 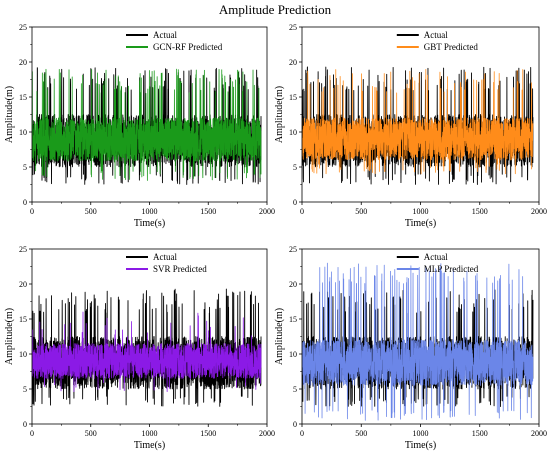 What do you see at coordinates (437, 263) in the screenshot?
I see `legend: Actual MLP Predicted` at bounding box center [437, 263].